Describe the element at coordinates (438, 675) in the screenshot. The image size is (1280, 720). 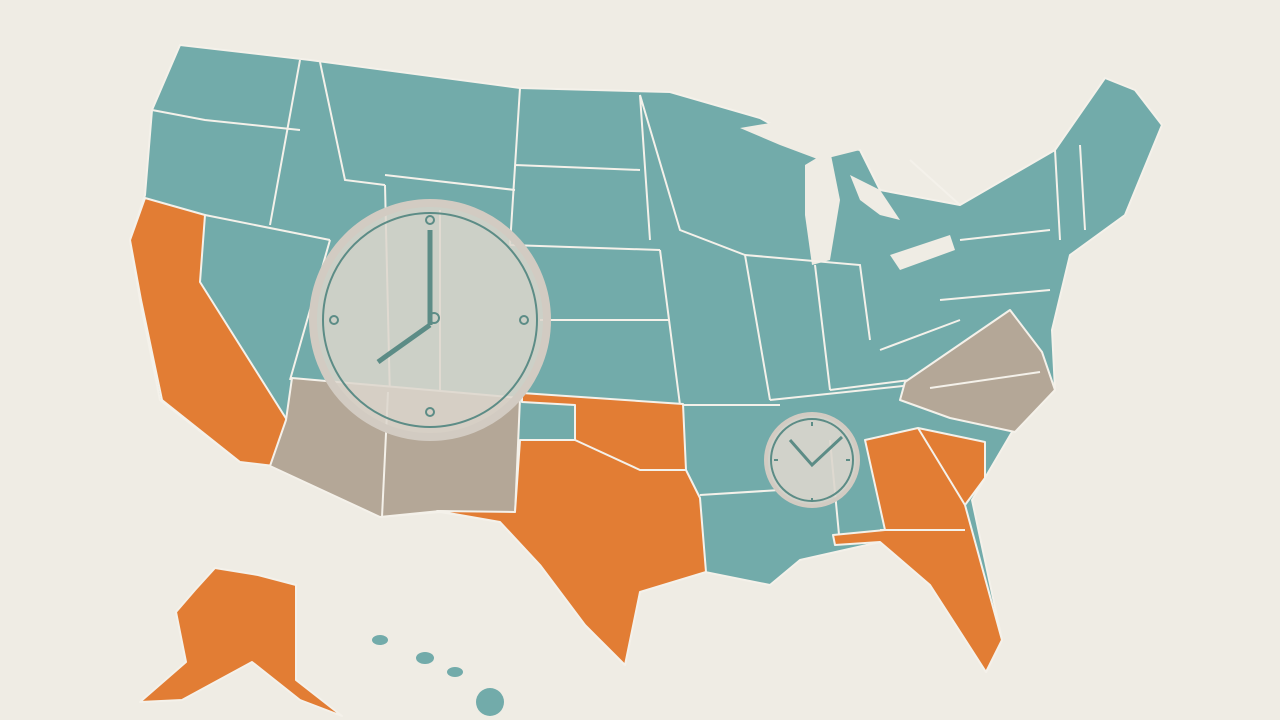
I see `hawaii` at that location.